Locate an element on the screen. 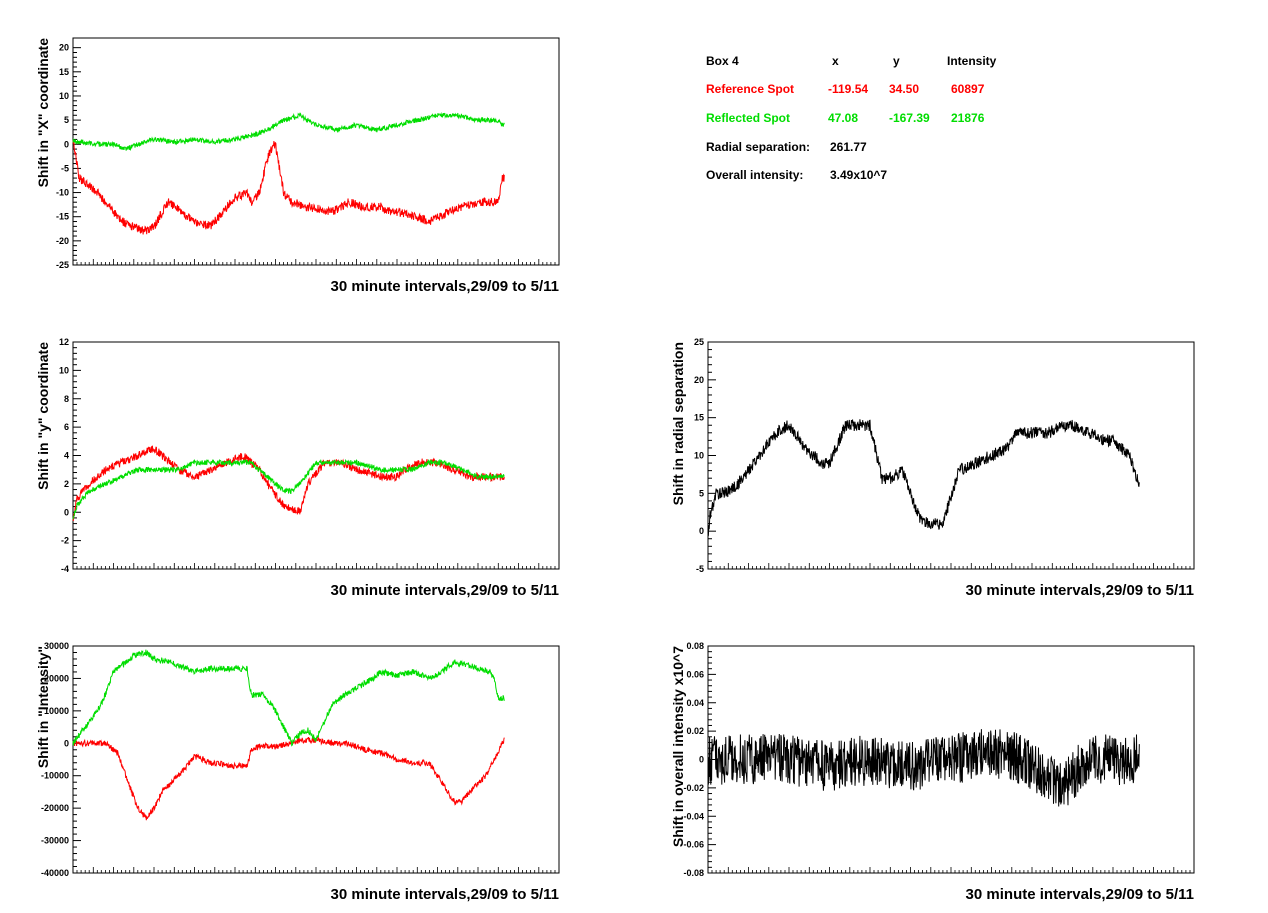 The image size is (1268, 913). y-tick-label: 0.02 is located at coordinates (695, 731).